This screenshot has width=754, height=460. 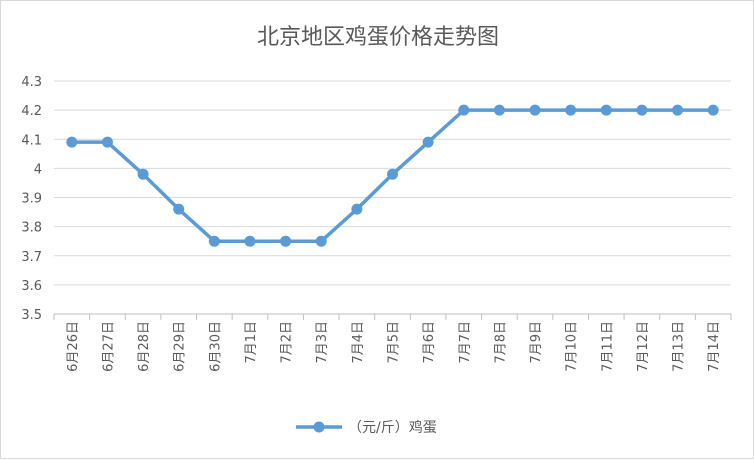 I want to click on legend: （元/斤）鸡蛋, so click(x=366, y=427).